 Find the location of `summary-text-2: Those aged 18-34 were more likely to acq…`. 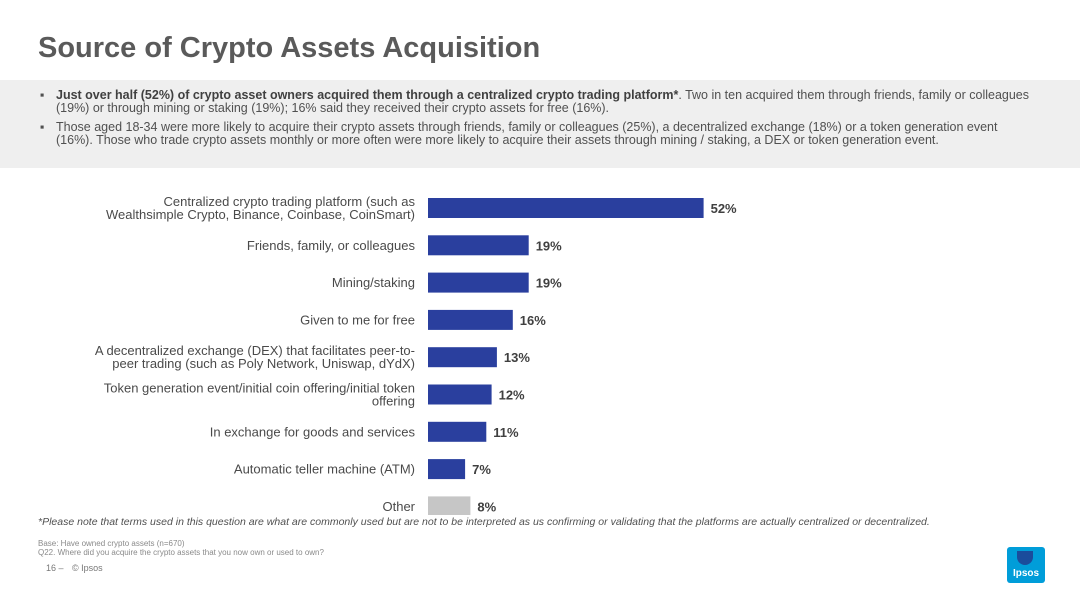

summary-text-2: Those aged 18-34 were more likely to acq… is located at coordinates (546, 133).